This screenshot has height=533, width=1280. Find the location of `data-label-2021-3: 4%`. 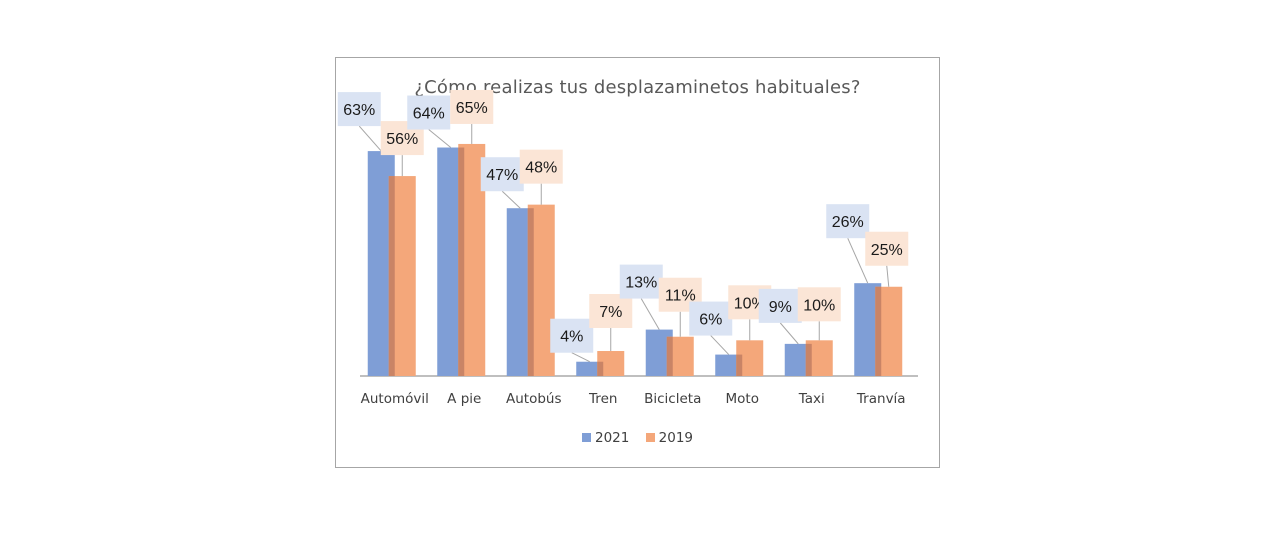

data-label-2021-3: 4% is located at coordinates (571, 337).